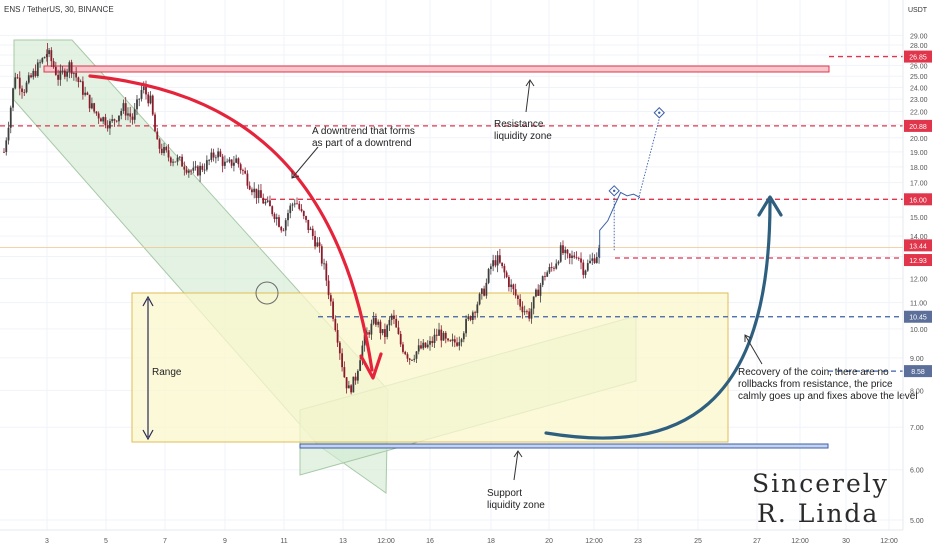 Image resolution: width=932 pixels, height=550 pixels. Describe the element at coordinates (918, 261) in the screenshot. I see `price-tag-label: 12.93` at that location.